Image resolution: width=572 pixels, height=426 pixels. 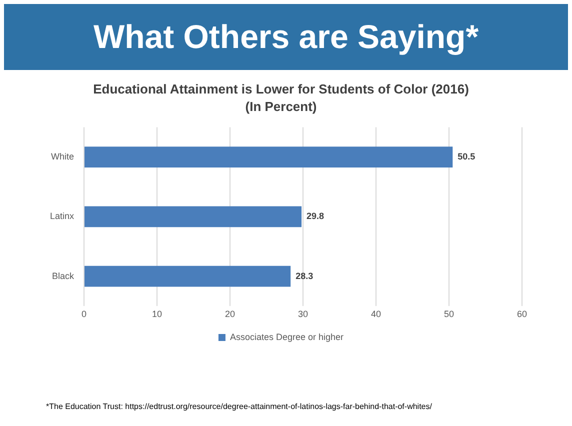 What do you see at coordinates (305, 275) in the screenshot?
I see `data-label: 28.3` at bounding box center [305, 275].